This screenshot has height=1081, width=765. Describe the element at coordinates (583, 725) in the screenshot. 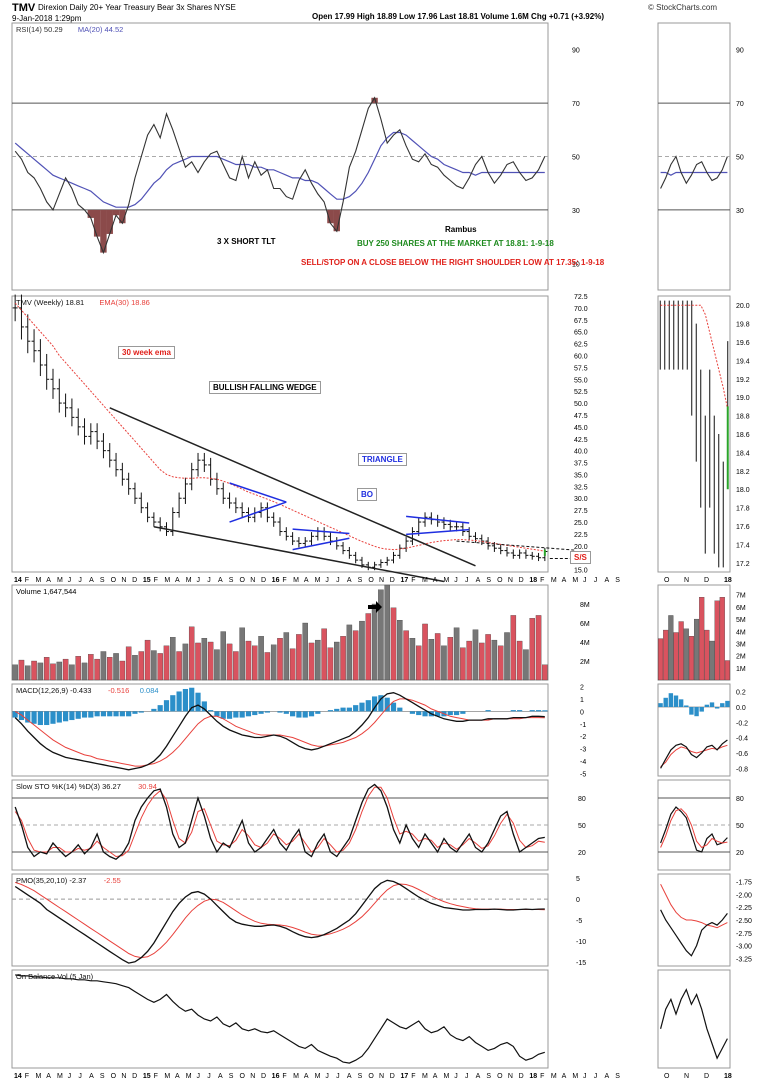

I see `macd-tick-label: -1` at that location.